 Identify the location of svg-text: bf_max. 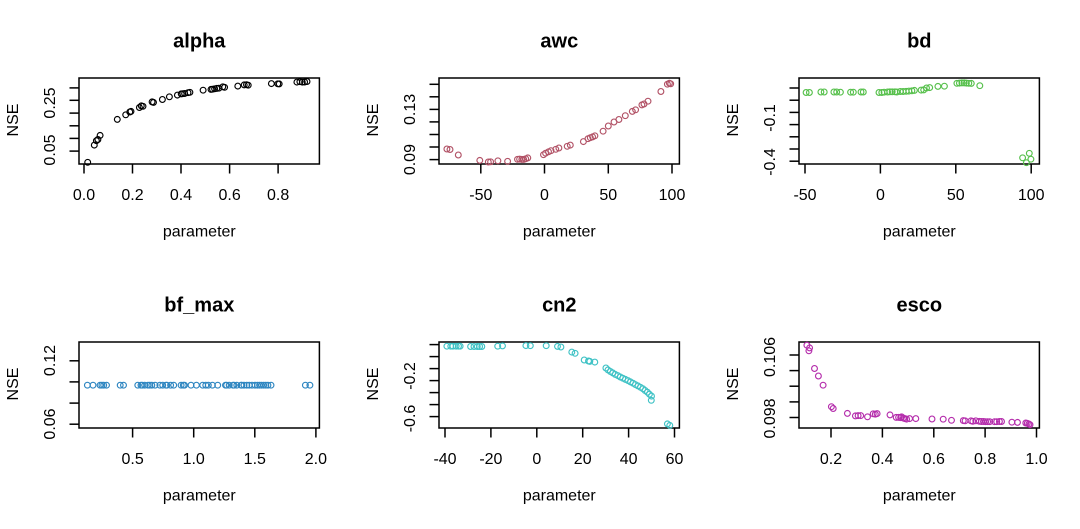
(199, 305).